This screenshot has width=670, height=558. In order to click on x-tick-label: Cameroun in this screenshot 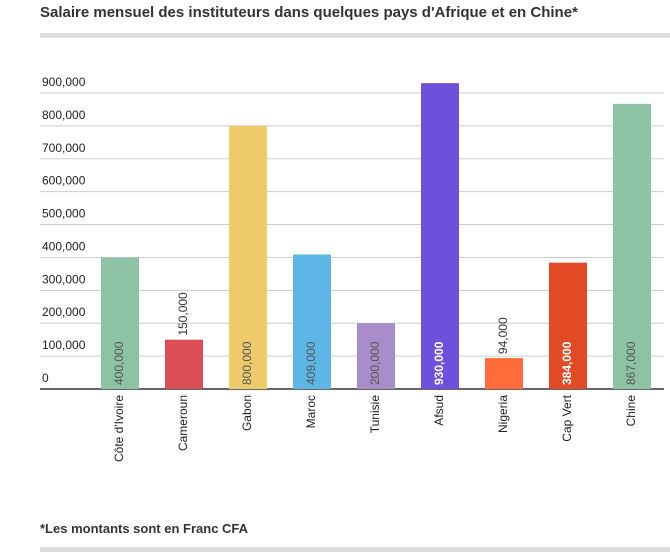, I will do `click(183, 423)`.